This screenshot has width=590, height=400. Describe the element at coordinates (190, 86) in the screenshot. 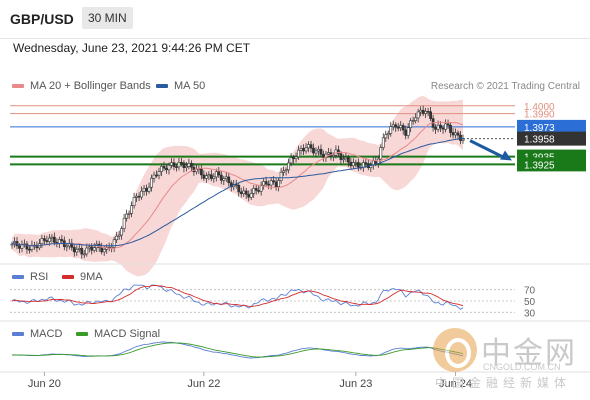

I see `legend-ma50-label: MA 50` at that location.